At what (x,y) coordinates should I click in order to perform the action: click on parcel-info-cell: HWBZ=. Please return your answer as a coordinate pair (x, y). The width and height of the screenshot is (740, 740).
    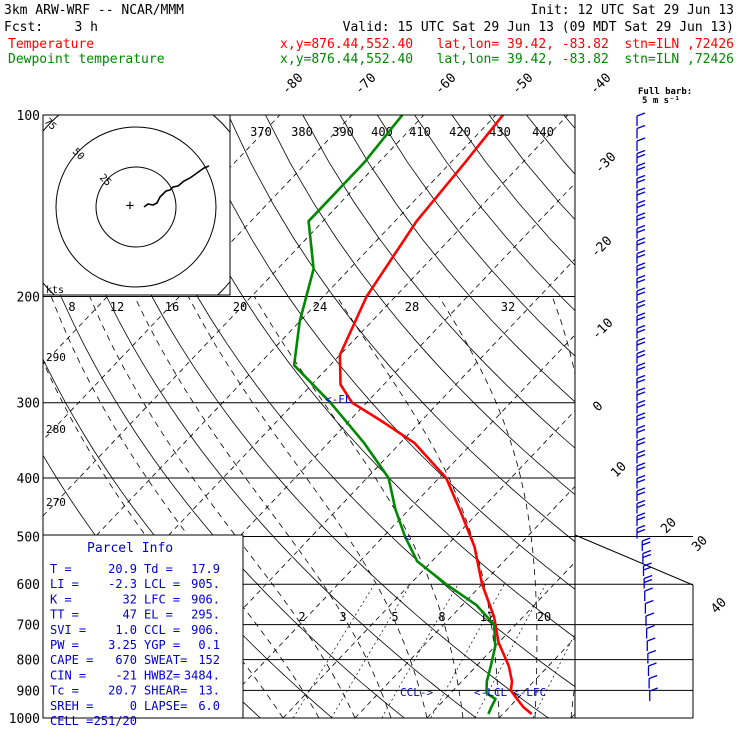
    Looking at the image, I should click on (162, 675).